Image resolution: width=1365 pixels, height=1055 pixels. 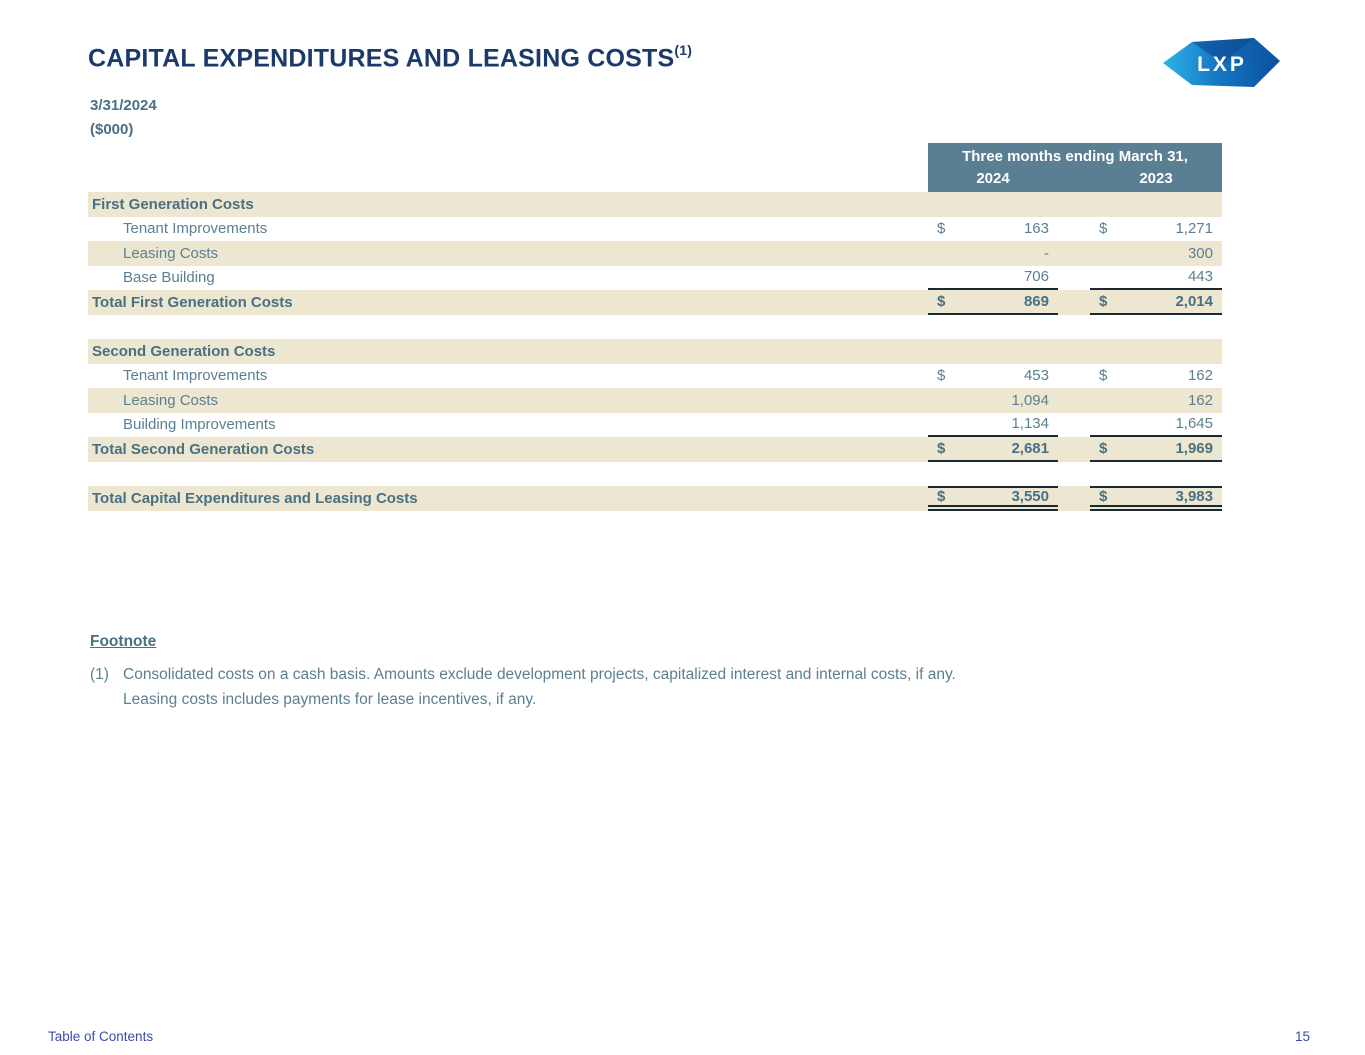 I want to click on value-2024: 453, so click(x=1036, y=376).